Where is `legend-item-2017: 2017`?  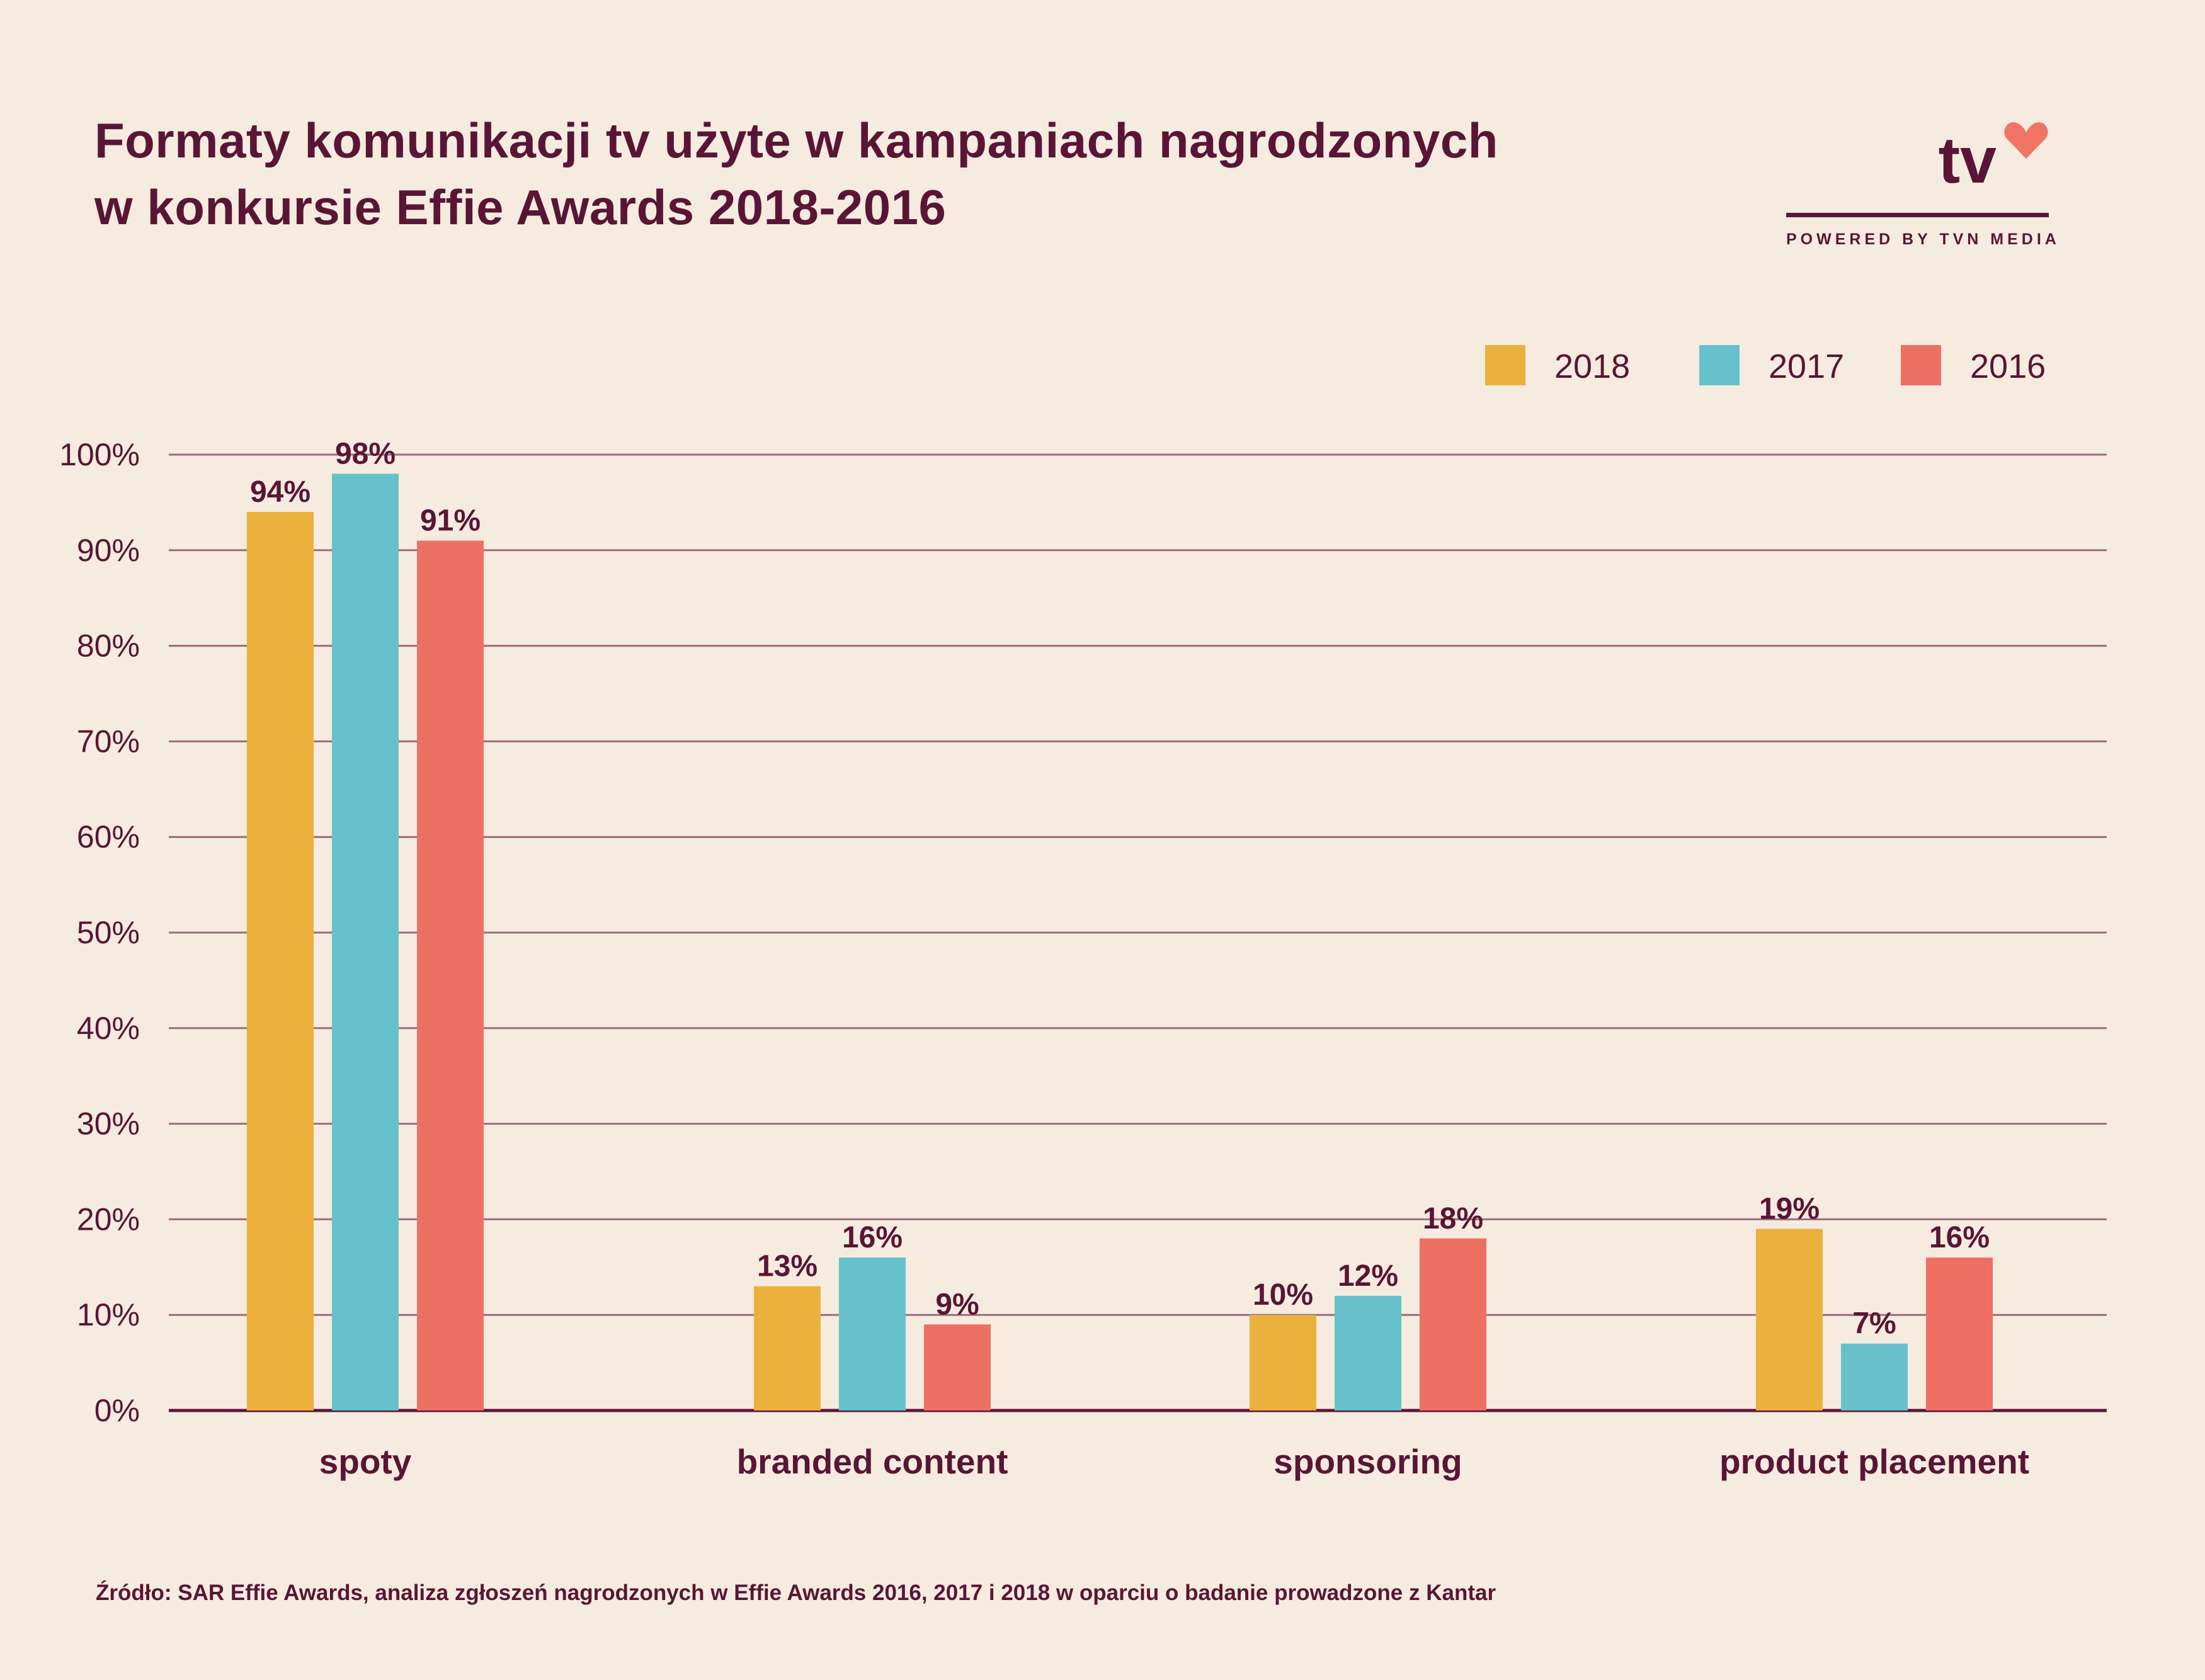
legend-item-2017: 2017 is located at coordinates (1771, 365).